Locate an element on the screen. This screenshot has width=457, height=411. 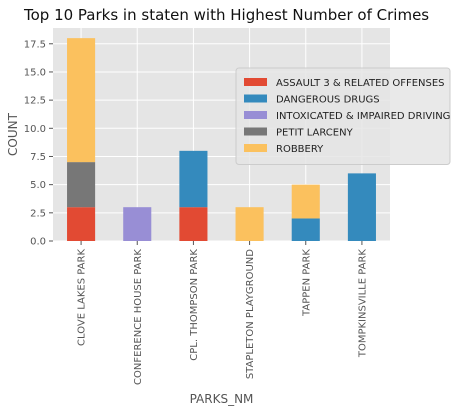
y-tick-label: 17.5 is located at coordinates (35, 44).